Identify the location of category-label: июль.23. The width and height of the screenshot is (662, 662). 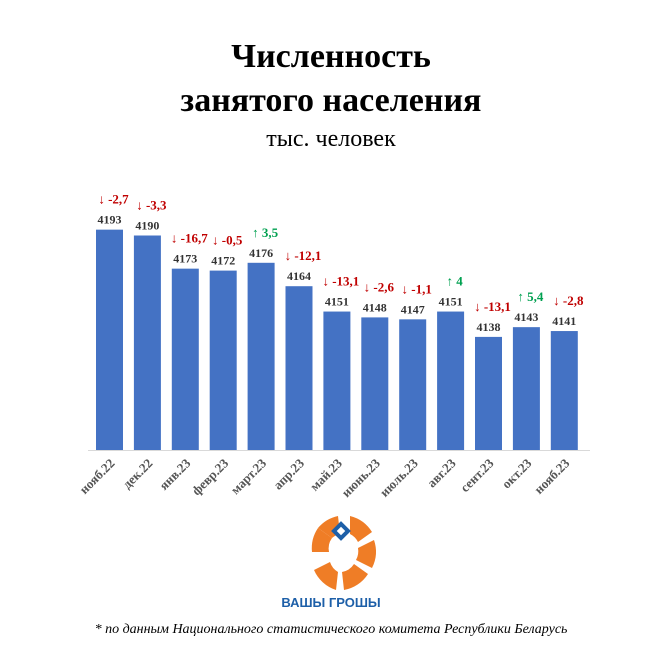
(399, 477).